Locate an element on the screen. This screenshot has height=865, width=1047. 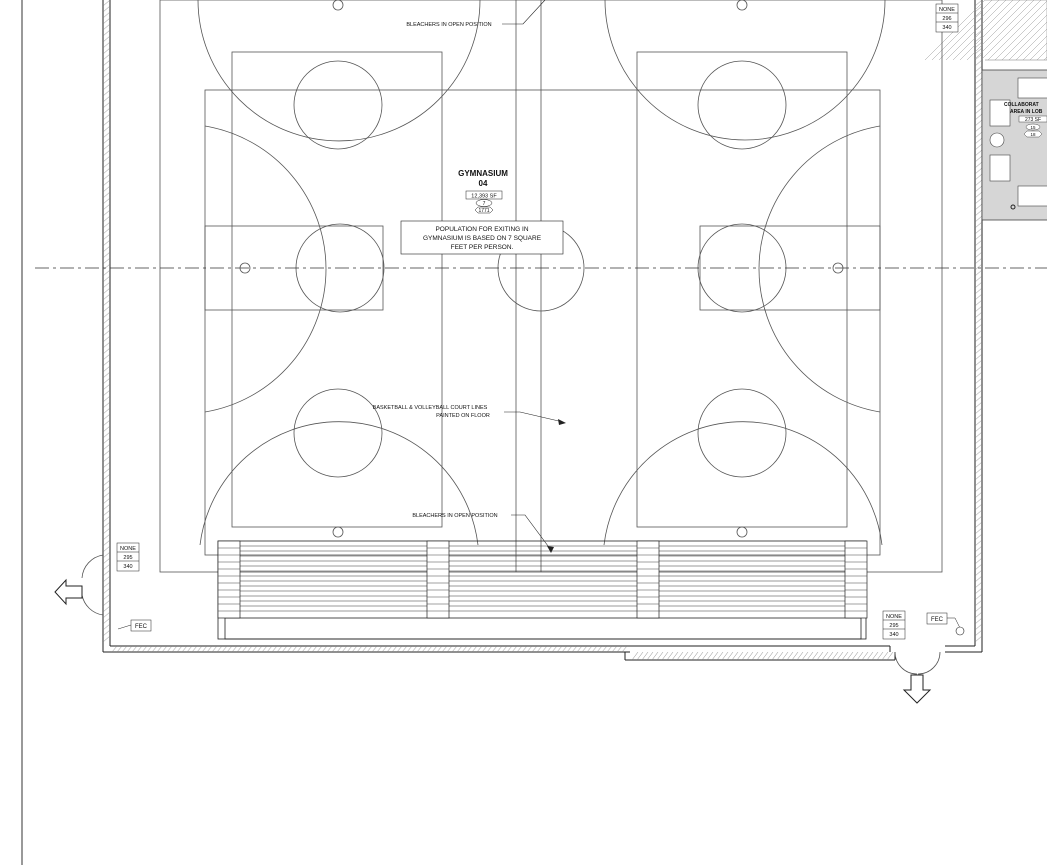
collab-factor-tag is located at coordinates (1033, 127).